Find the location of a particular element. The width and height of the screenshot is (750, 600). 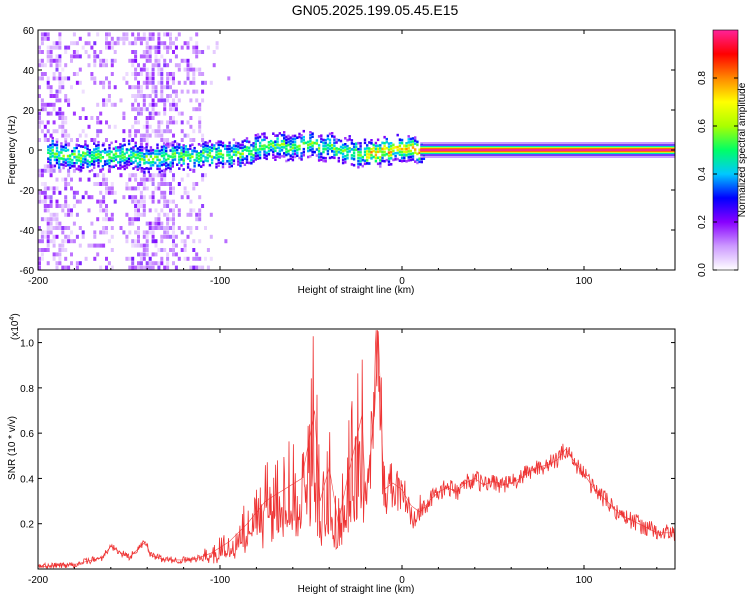

y-tick-label: 0.4 is located at coordinates (27, 479).